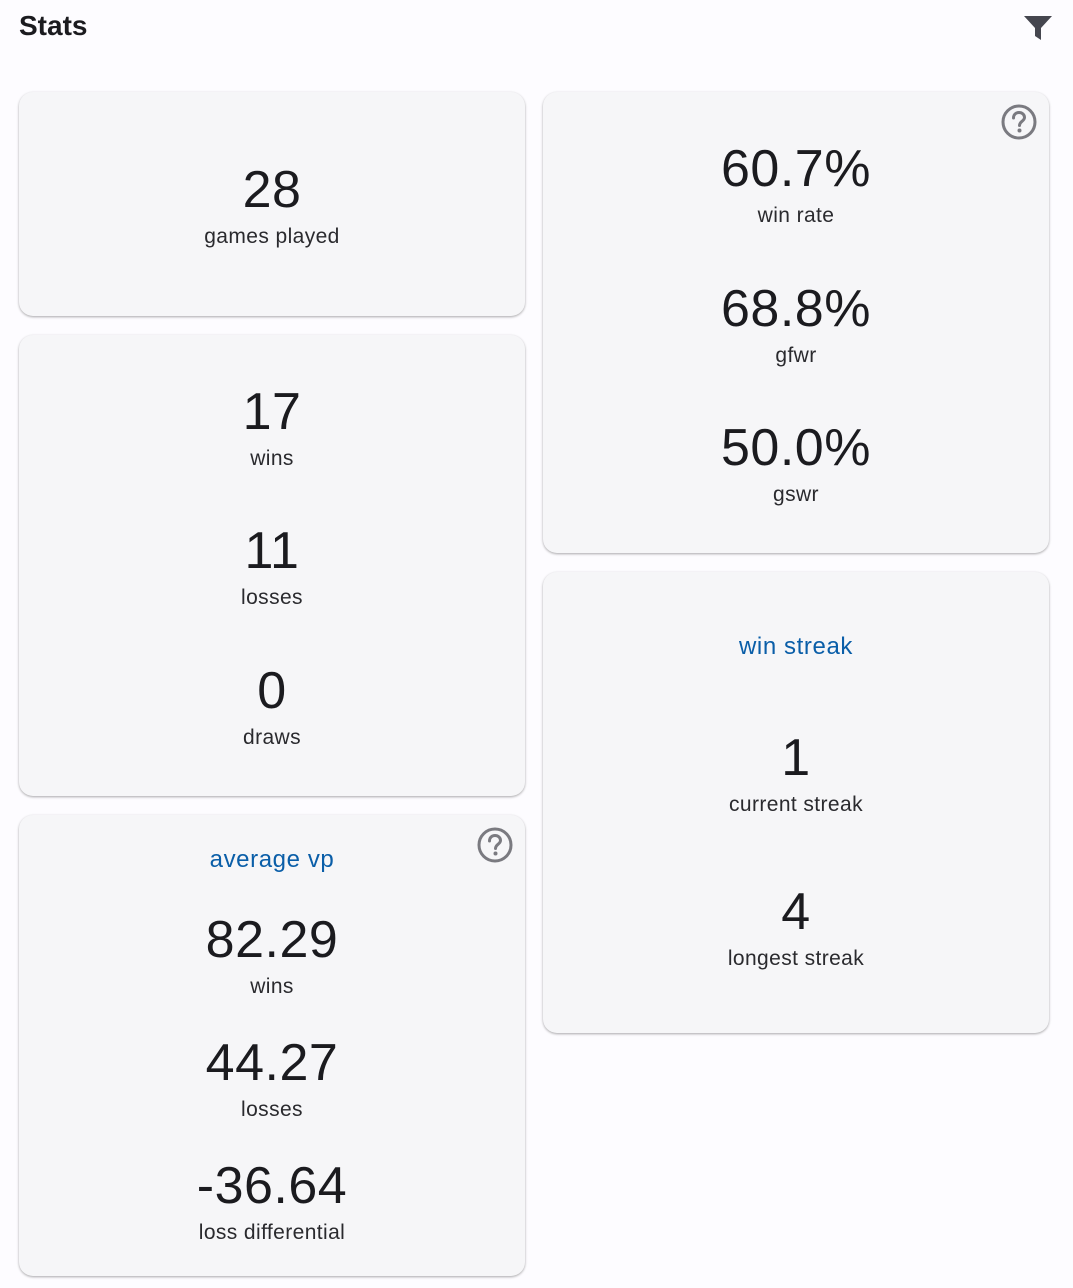 The height and width of the screenshot is (1288, 1073). I want to click on vp-wins-value: 82.29, so click(272, 940).